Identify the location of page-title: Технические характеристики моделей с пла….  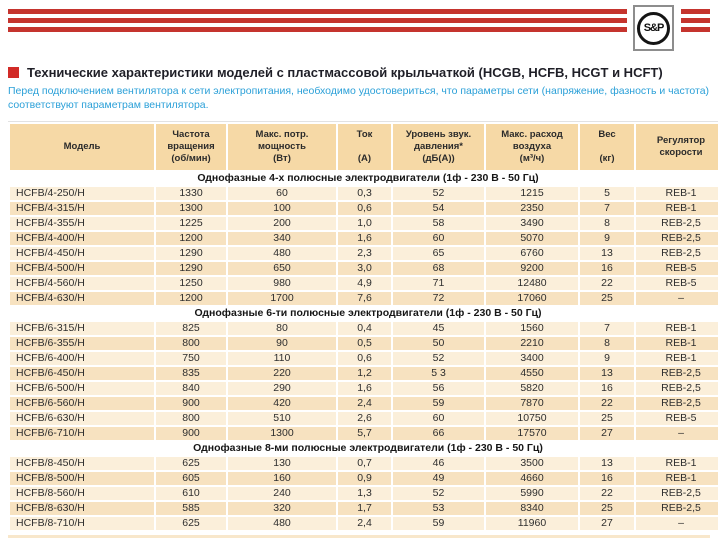
(345, 72).